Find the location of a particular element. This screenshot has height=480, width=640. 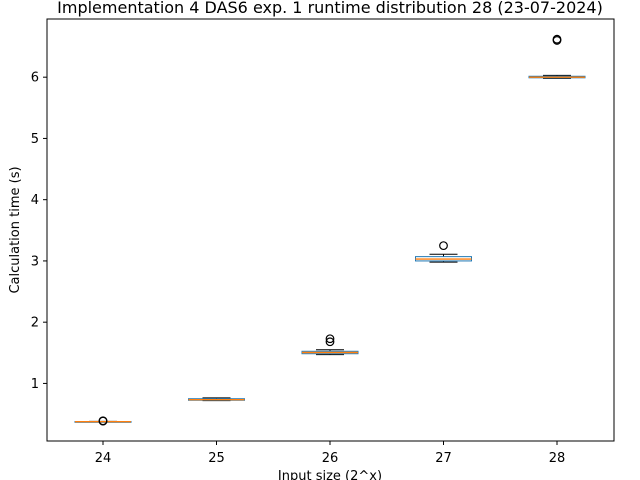

x-tick-label: 25 is located at coordinates (216, 458).